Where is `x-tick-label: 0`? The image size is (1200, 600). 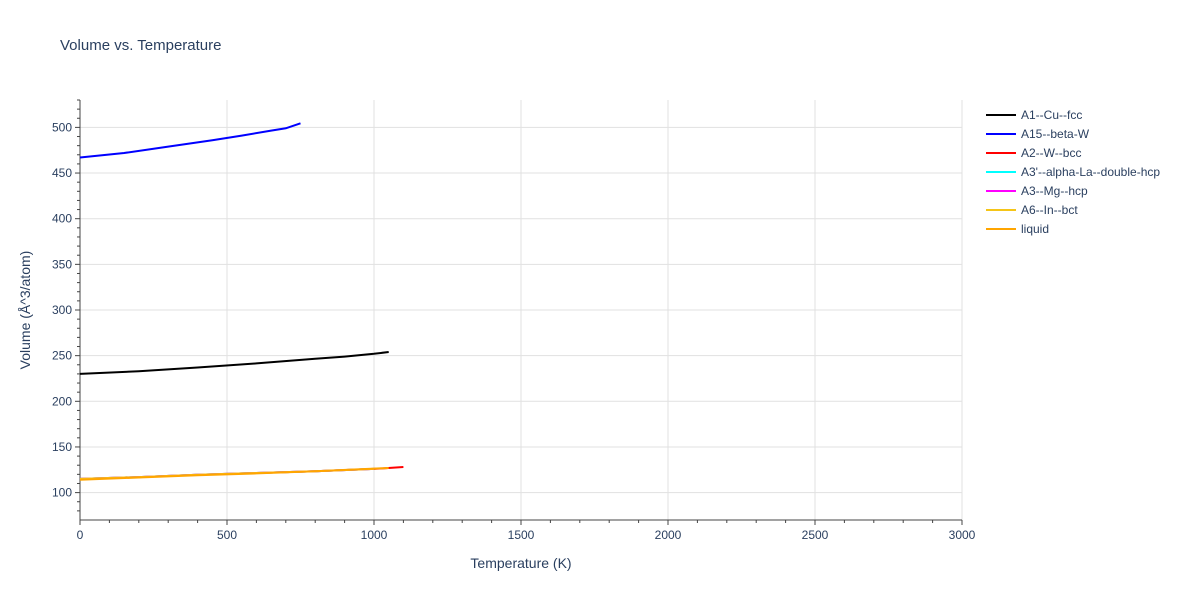 x-tick-label: 0 is located at coordinates (80, 535).